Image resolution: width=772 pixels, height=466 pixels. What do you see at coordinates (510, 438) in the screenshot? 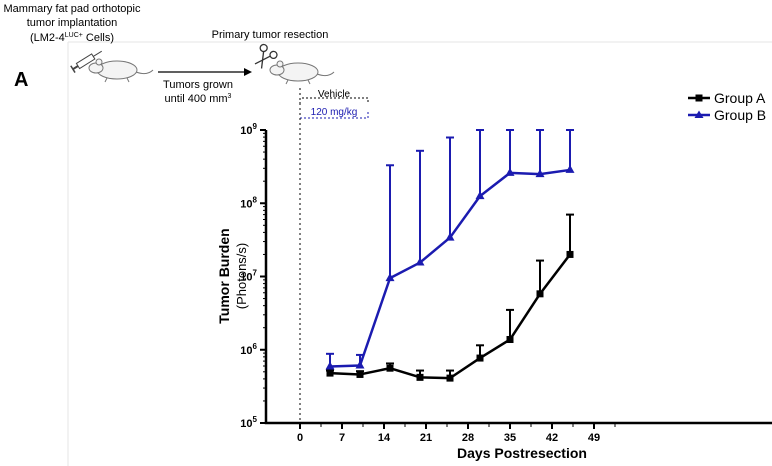
I see `x-tick-label: 35` at bounding box center [510, 438].